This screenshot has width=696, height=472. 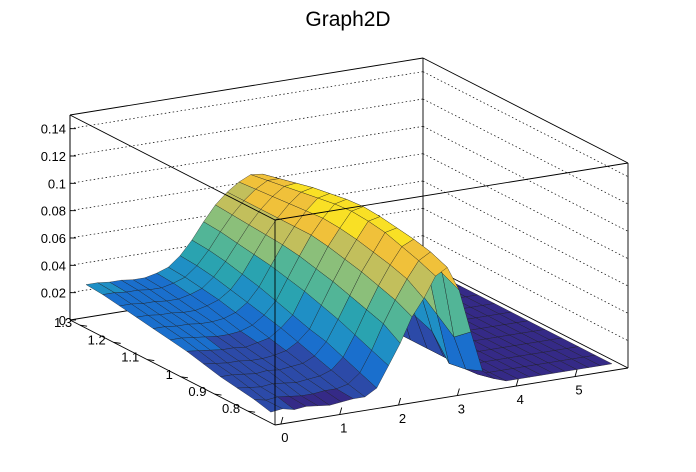 What do you see at coordinates (231, 408) in the screenshot?
I see `y-tick-label: 0.8` at bounding box center [231, 408].